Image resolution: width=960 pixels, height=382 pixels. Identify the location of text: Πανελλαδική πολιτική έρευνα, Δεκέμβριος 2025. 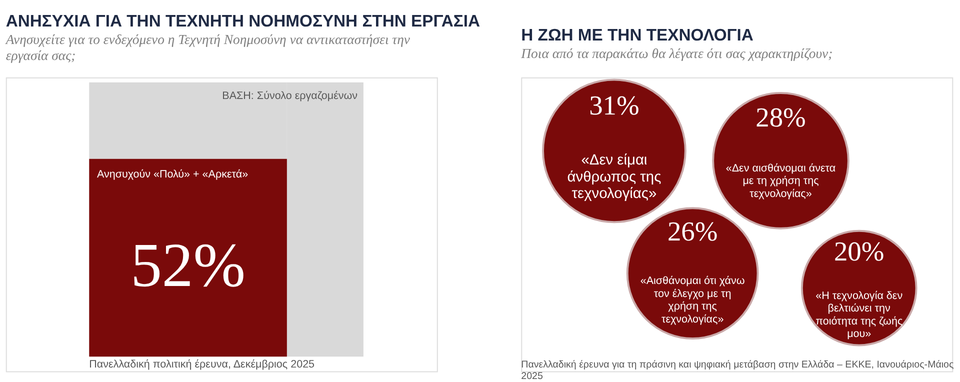
(202, 364).